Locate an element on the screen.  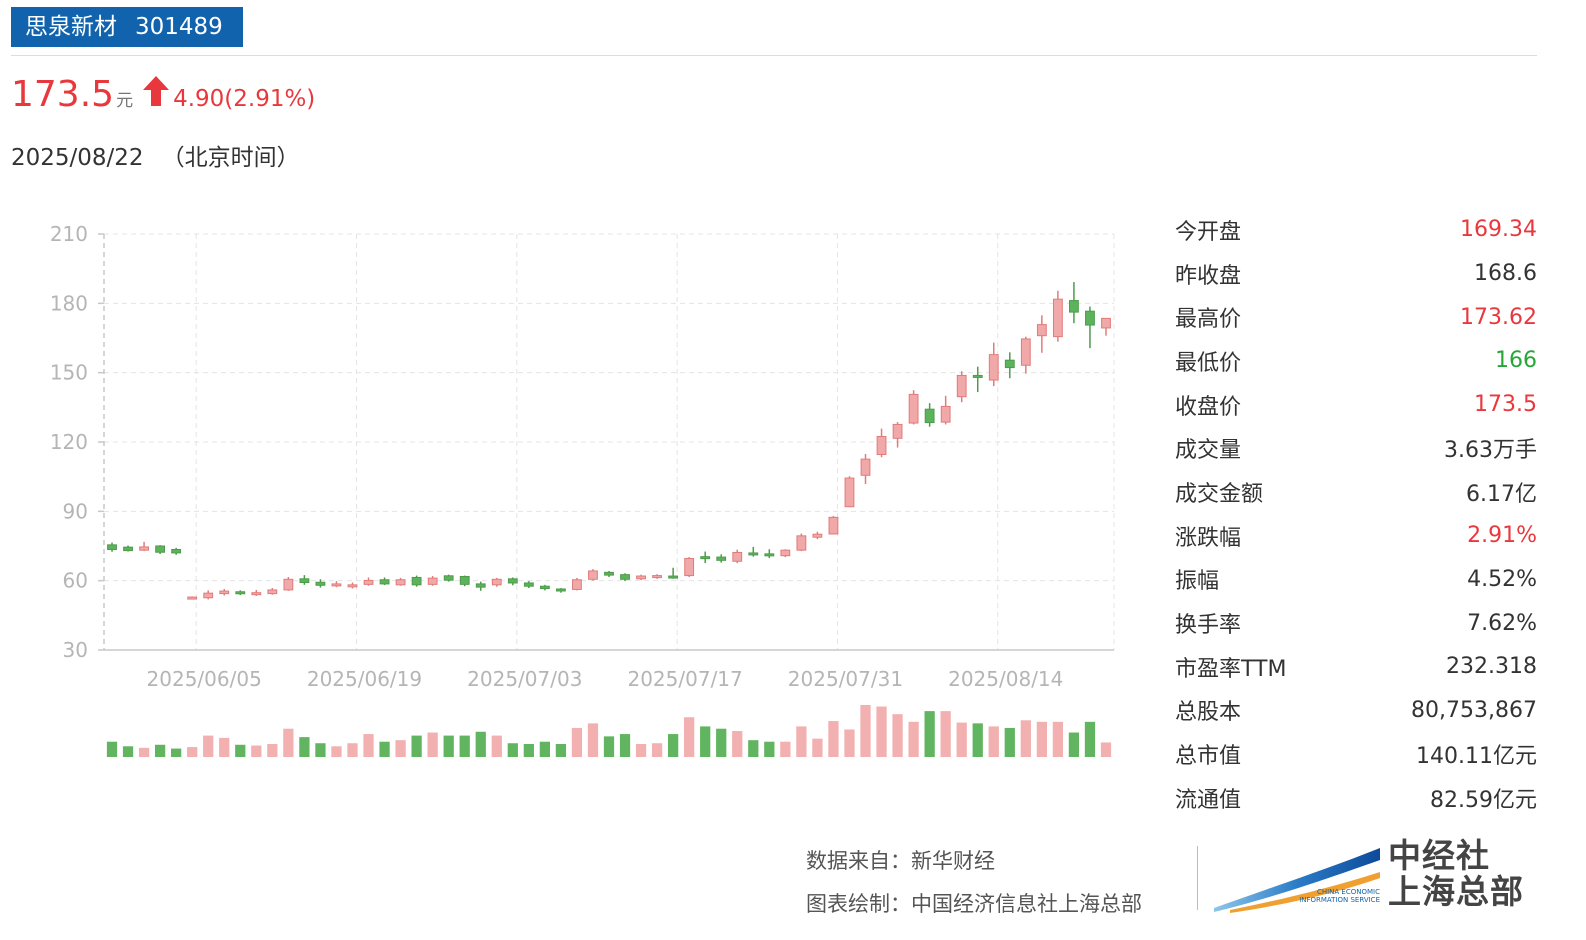
stat-value: 168.6 is located at coordinates (1505, 274).